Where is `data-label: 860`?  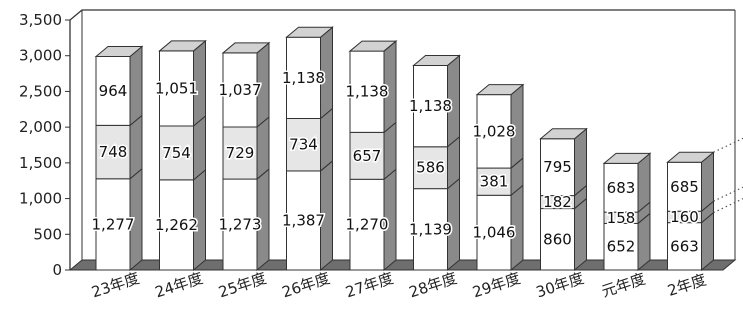 data-label: 860 is located at coordinates (557, 239).